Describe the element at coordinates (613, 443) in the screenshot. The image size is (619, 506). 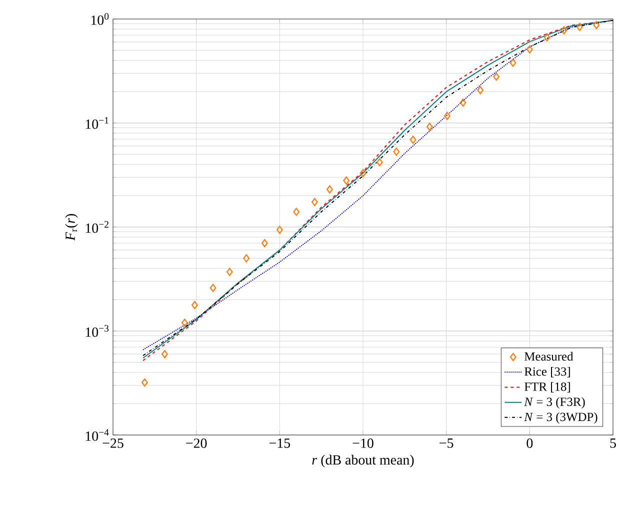
I see `x-tick-label: 5` at that location.